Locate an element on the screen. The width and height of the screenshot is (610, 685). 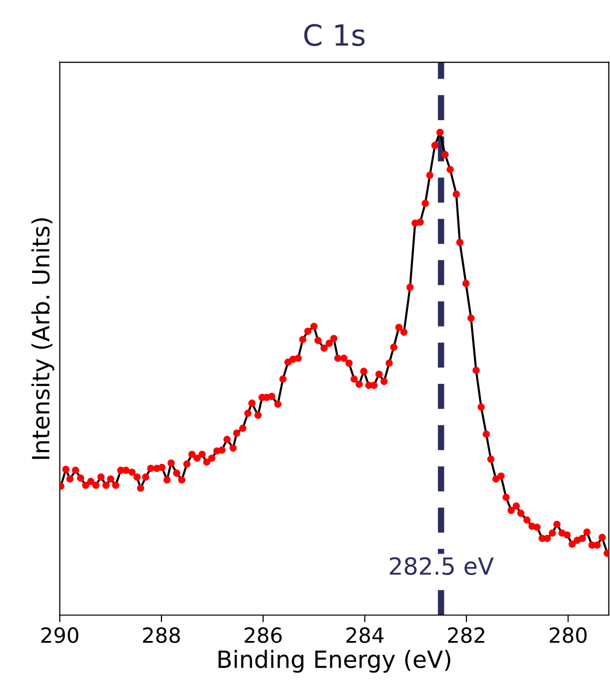
x-tick-label: 290 is located at coordinates (59, 635).